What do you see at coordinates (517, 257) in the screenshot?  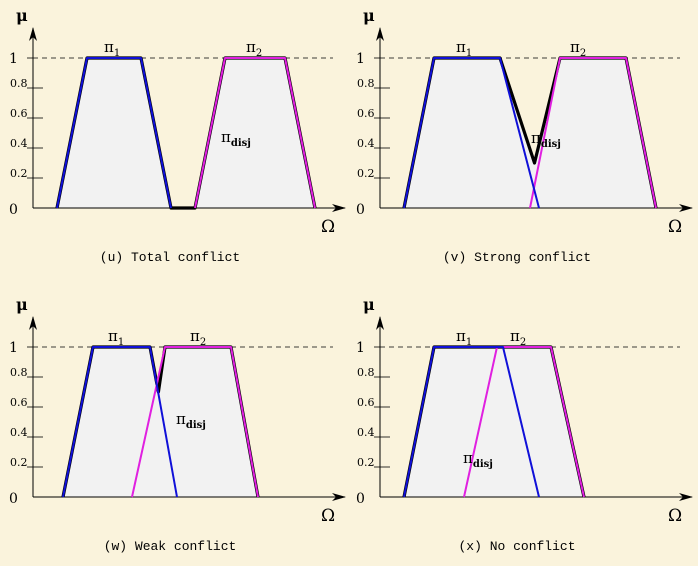 I see `panel-caption: (v) Strong conflict` at bounding box center [517, 257].